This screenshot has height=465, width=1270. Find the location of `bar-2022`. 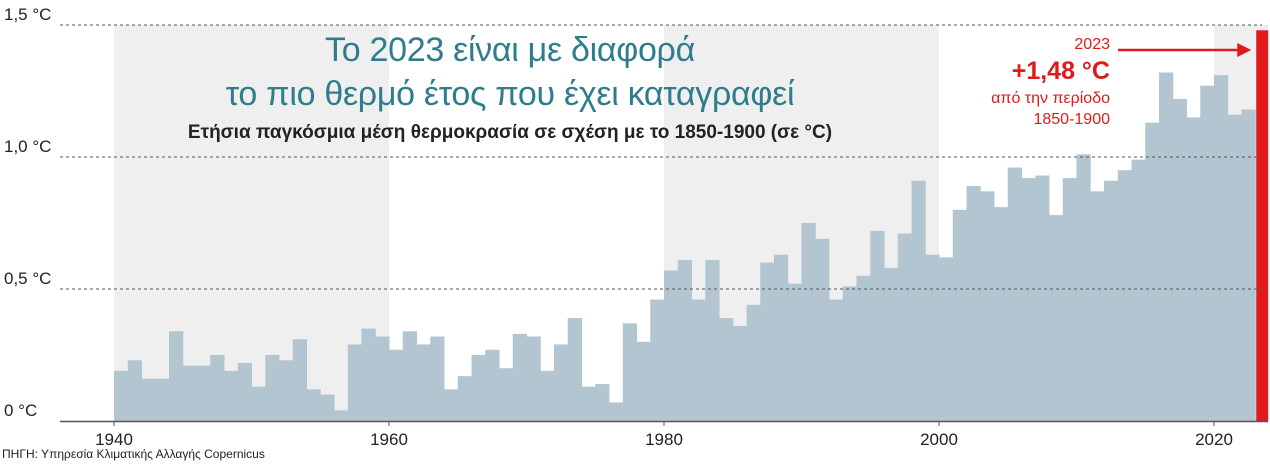

bar-2022 is located at coordinates (1248, 265).